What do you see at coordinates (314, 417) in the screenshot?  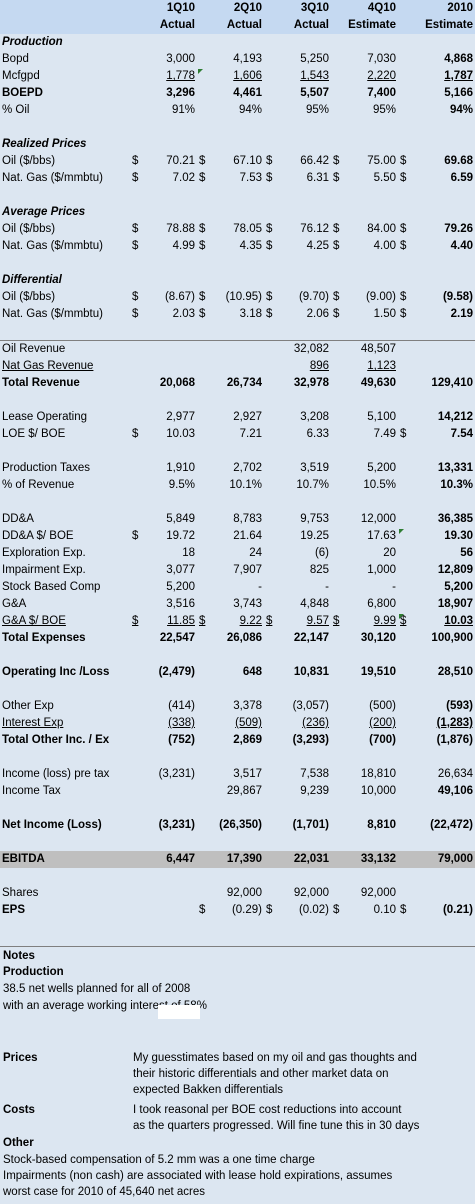 I see `value-cell: 3,208` at bounding box center [314, 417].